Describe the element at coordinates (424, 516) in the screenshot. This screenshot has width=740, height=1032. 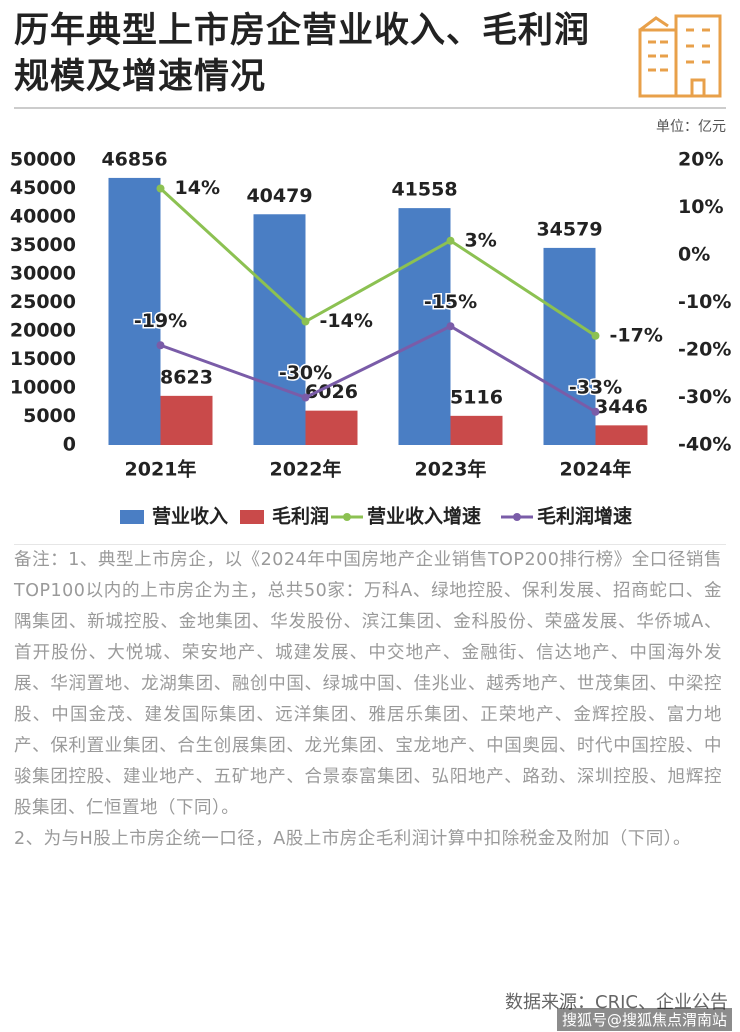
I see `legend-label: 营业收入增速` at that location.